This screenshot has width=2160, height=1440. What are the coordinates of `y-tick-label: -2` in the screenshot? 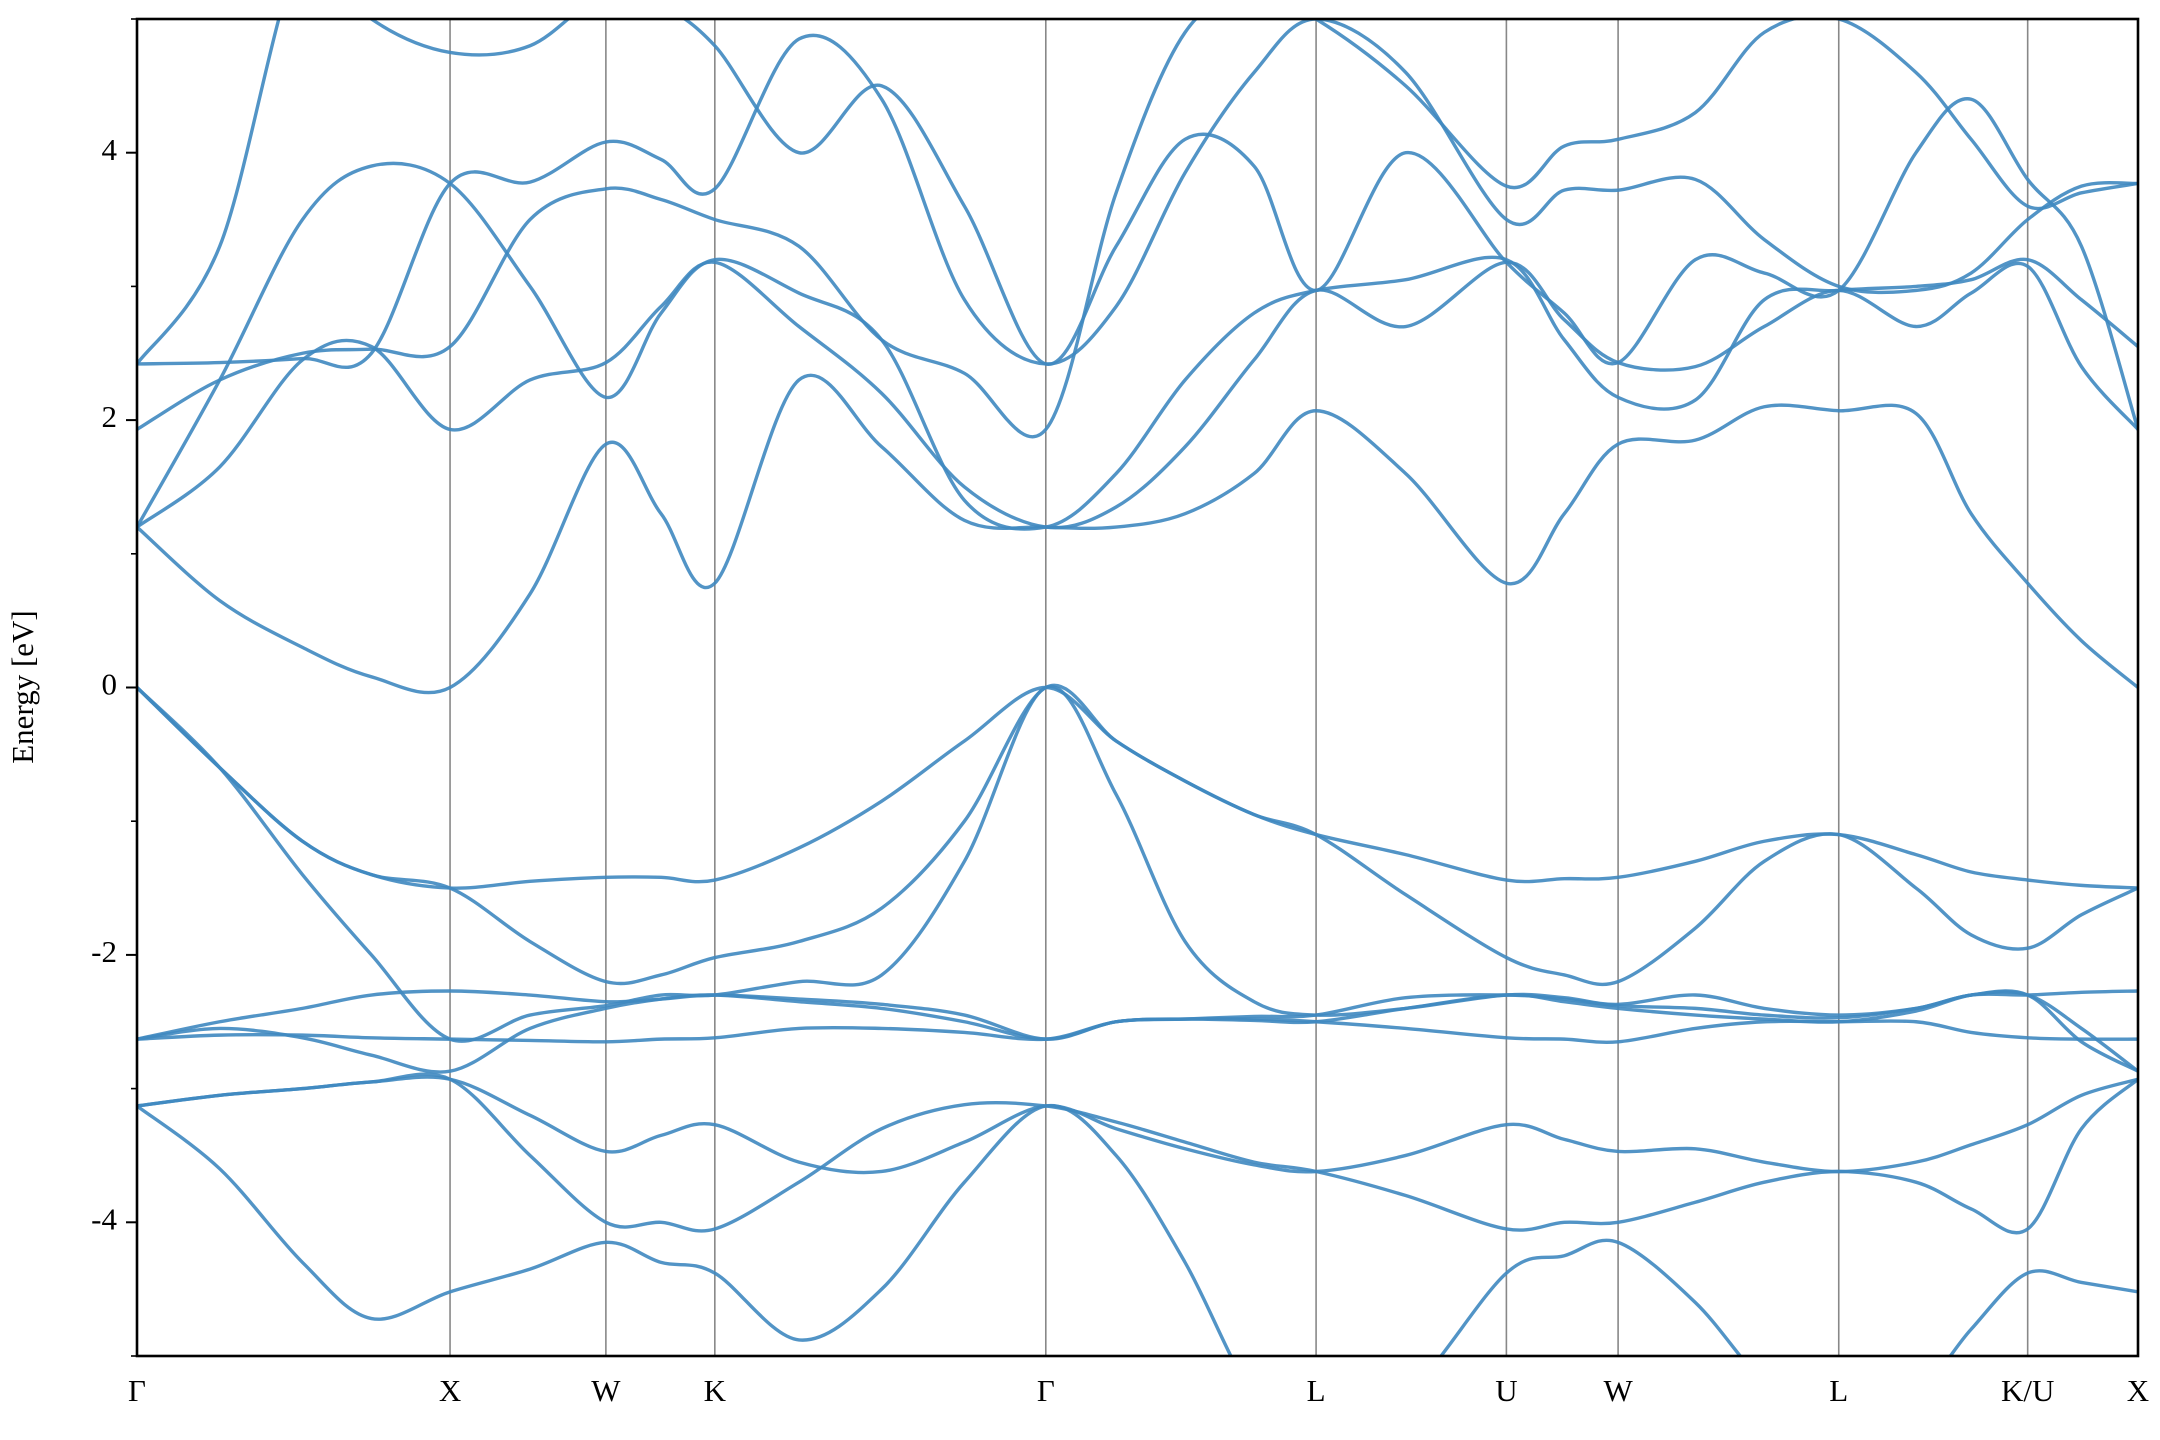 It's located at (104, 951).